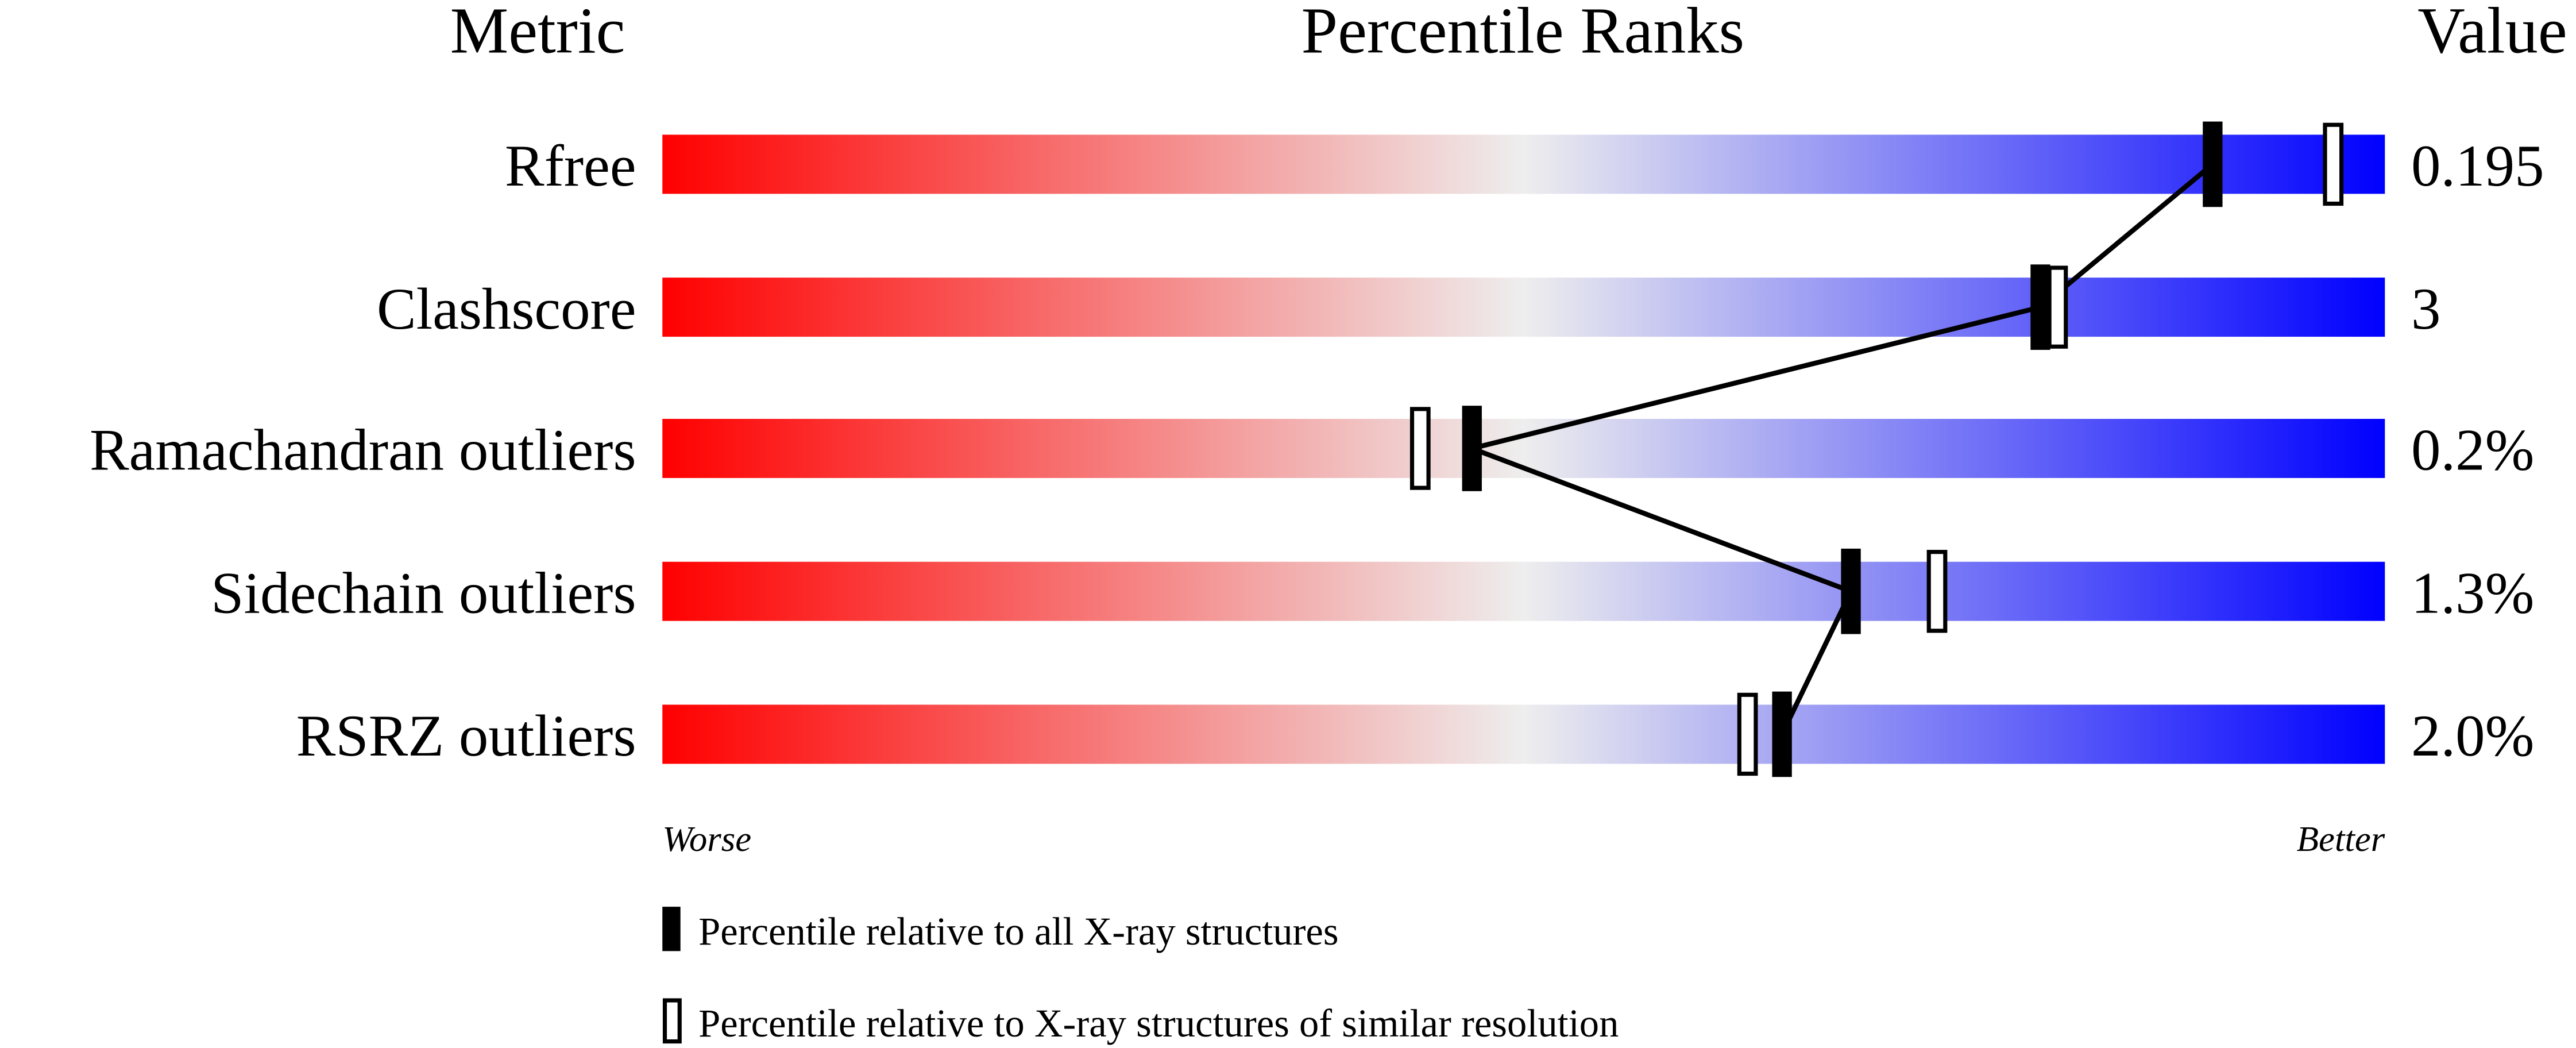  What do you see at coordinates (2425, 309) in the screenshot?
I see `metric-value: 3` at bounding box center [2425, 309].